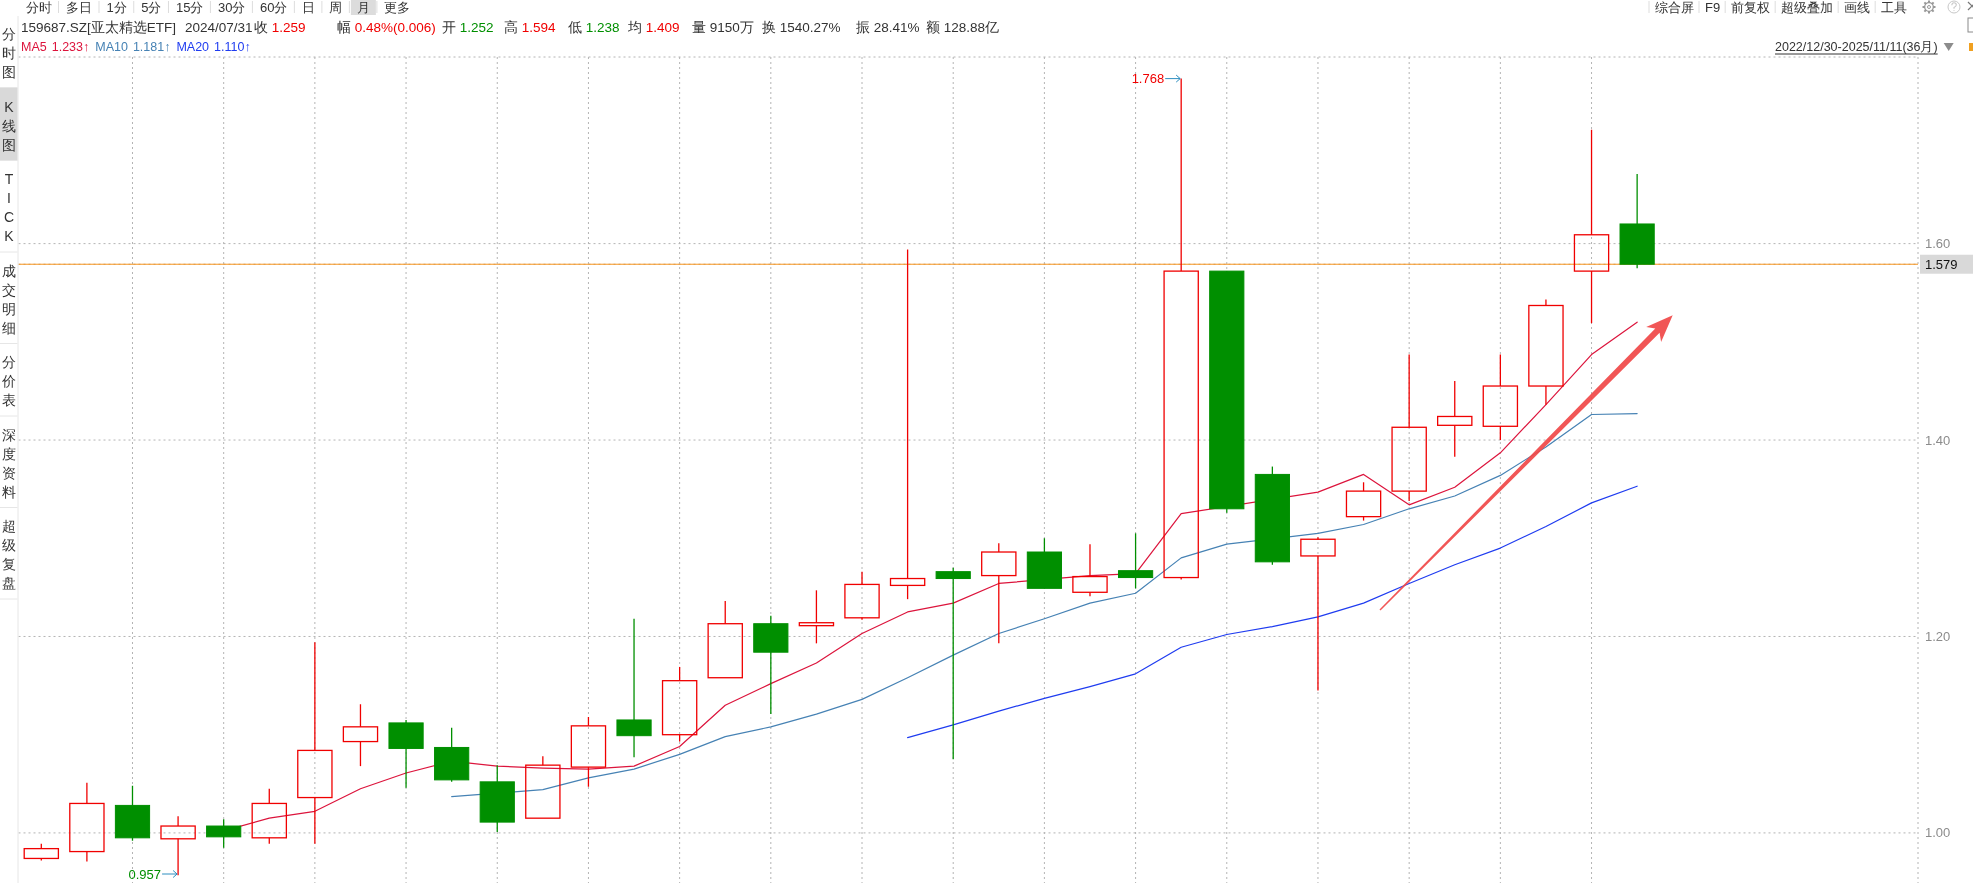  What do you see at coordinates (801, 27) in the screenshot?
I see `text: 换 1540.27%` at bounding box center [801, 27].